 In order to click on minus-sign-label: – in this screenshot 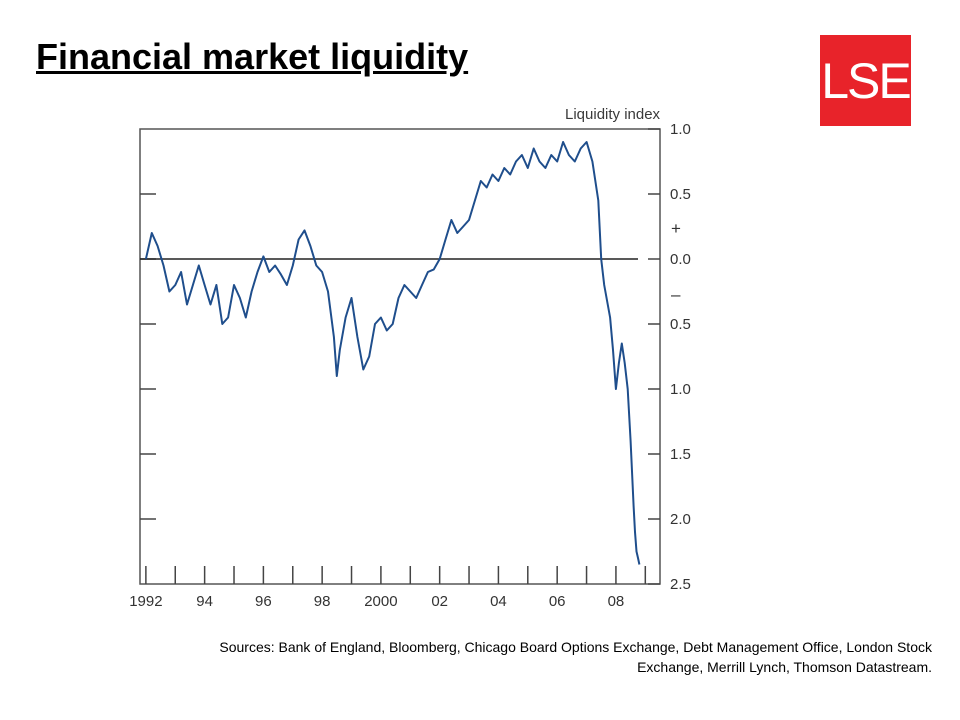, I will do `click(676, 294)`.